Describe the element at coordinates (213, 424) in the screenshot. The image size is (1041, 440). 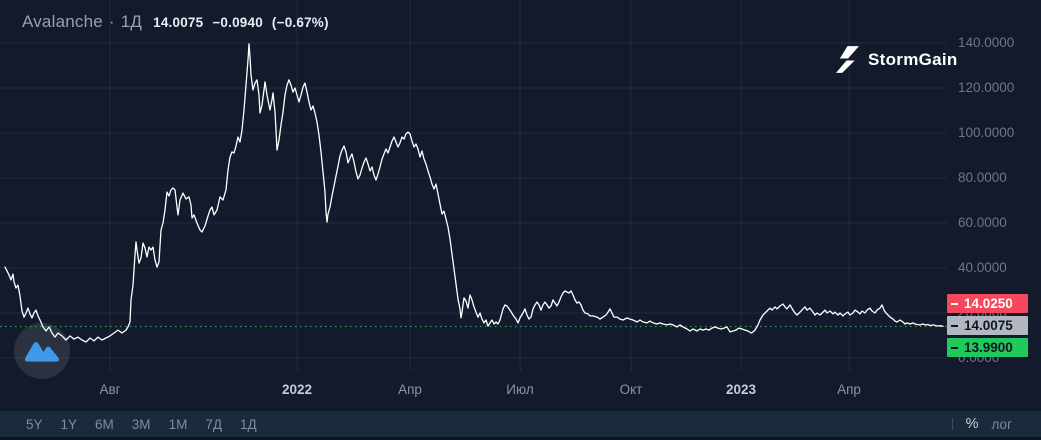
I see `range-button-7Д: 7Д` at that location.